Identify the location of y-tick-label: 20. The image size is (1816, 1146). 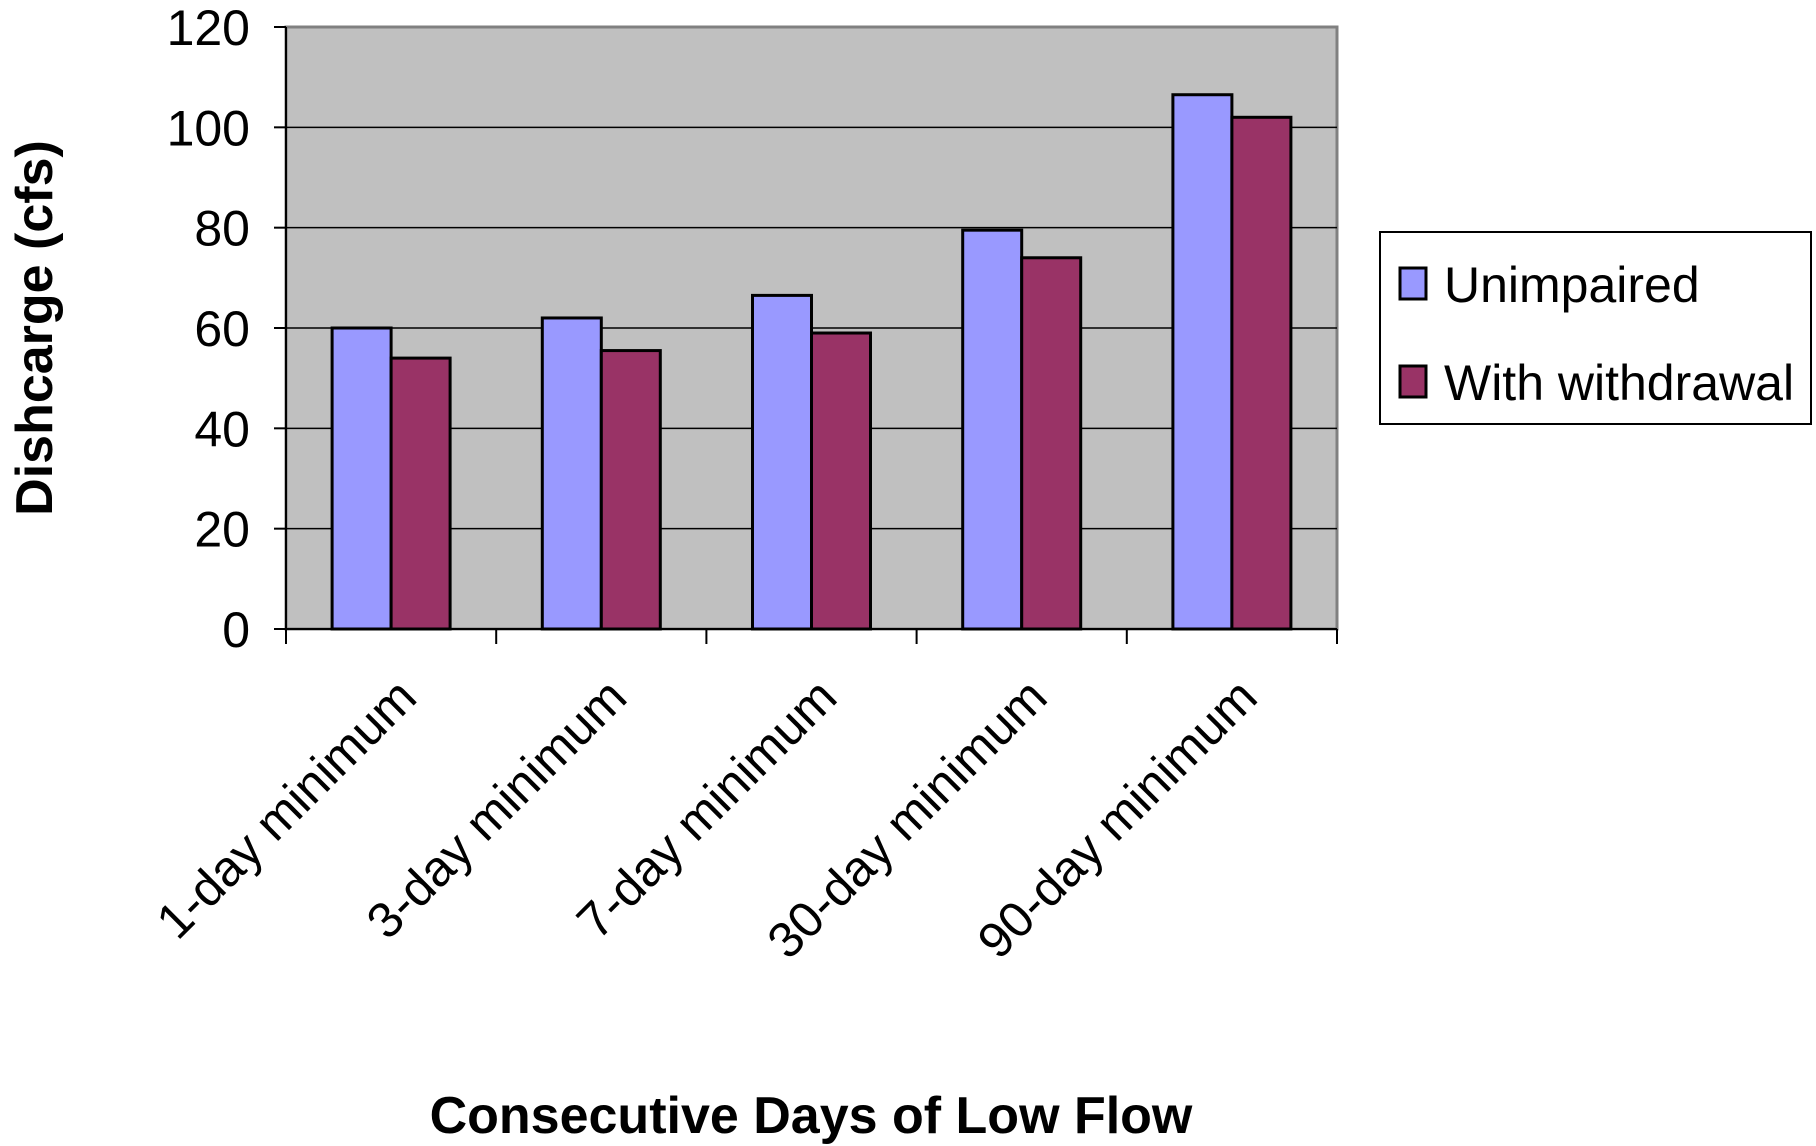
(222, 530).